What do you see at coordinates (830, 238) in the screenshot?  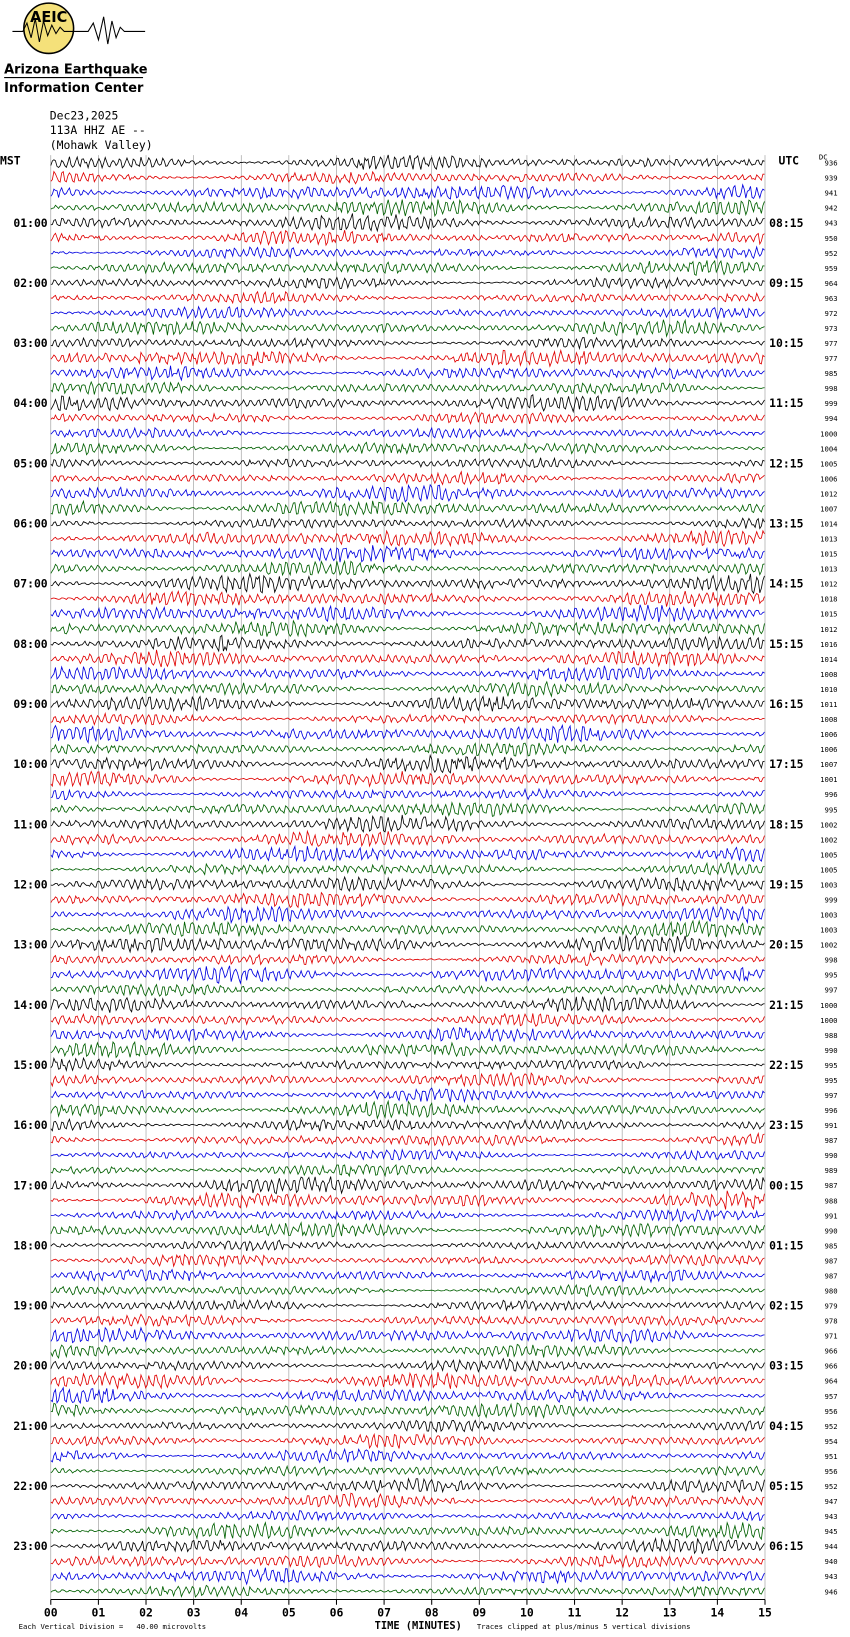 I see `dc-value: 950` at bounding box center [830, 238].